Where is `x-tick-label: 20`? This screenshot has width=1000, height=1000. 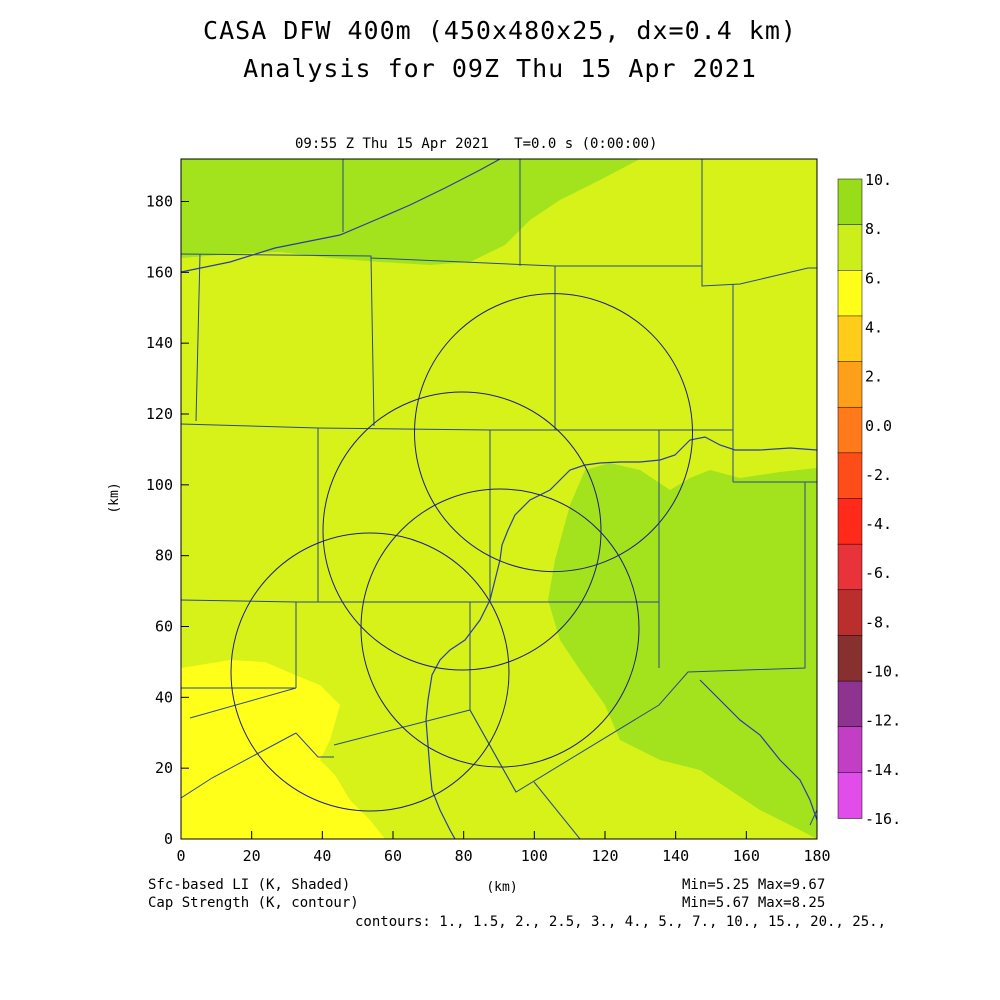 x-tick-label: 20 is located at coordinates (252, 856).